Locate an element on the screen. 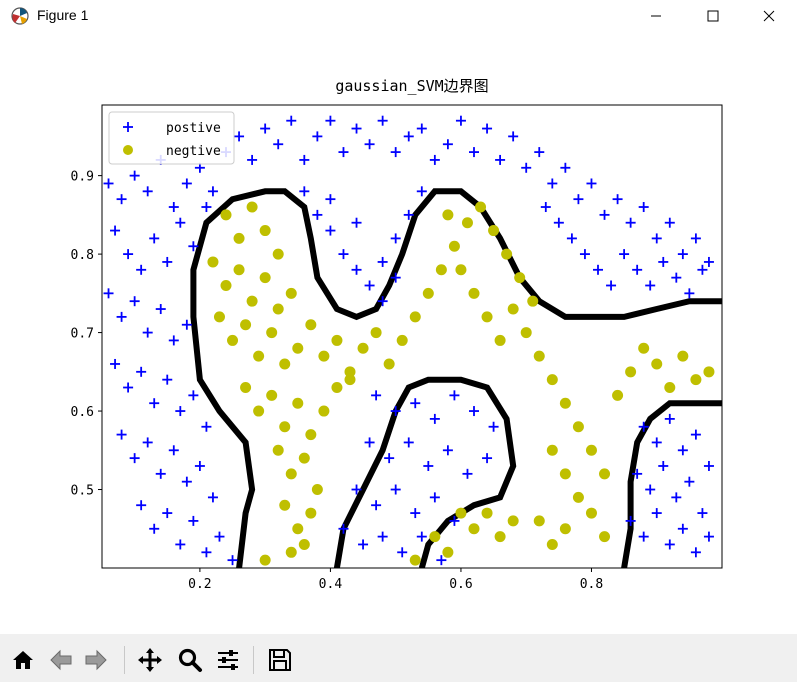 The height and width of the screenshot is (682, 797). window-titlebar: Figure 1 is located at coordinates (398, 16).